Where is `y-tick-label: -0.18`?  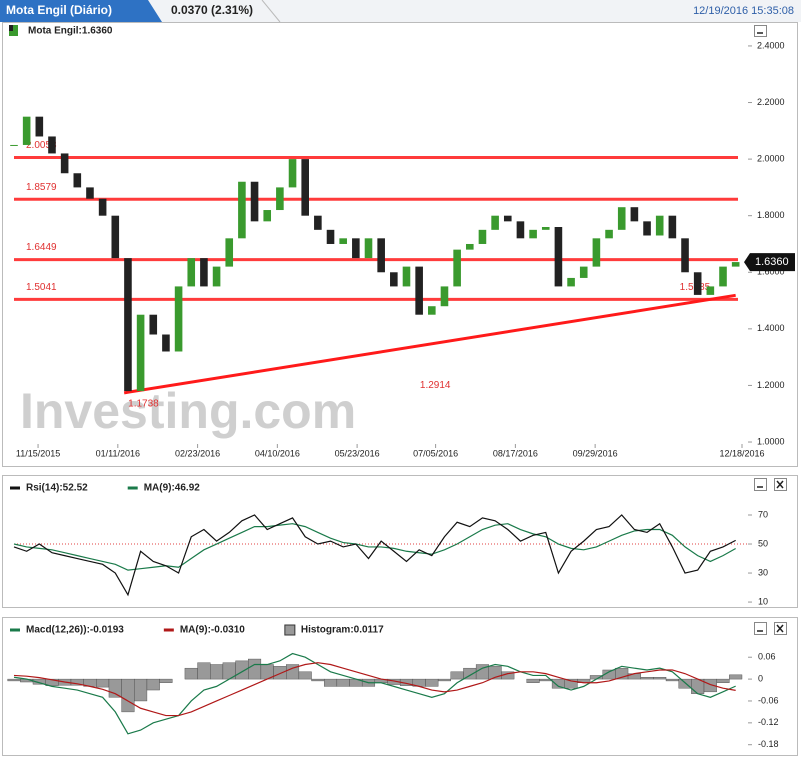 y-tick-label: -0.18 is located at coordinates (768, 744).